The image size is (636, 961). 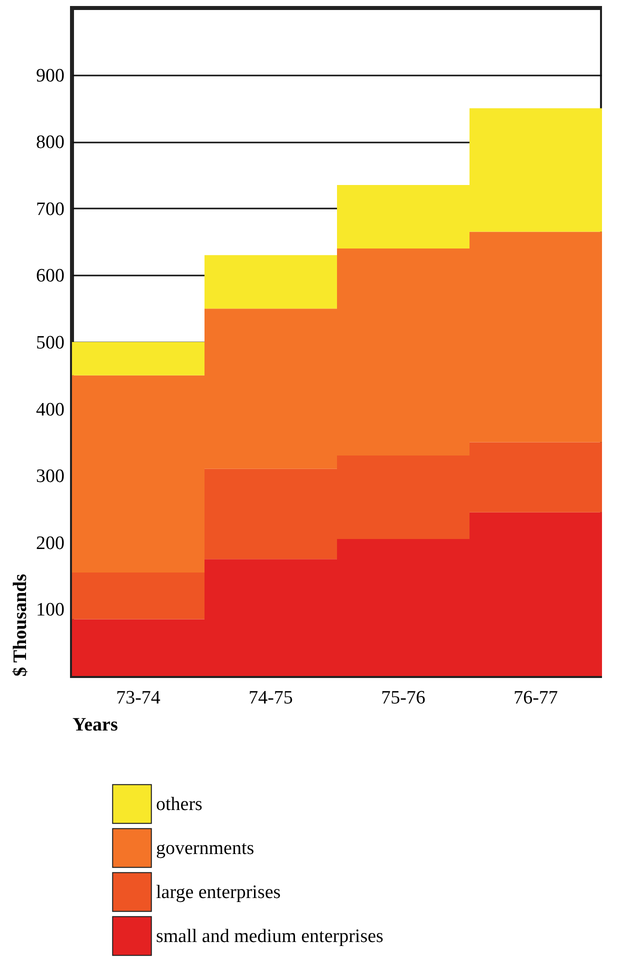 I want to click on x-tick-label: 74-75, so click(x=270, y=698).